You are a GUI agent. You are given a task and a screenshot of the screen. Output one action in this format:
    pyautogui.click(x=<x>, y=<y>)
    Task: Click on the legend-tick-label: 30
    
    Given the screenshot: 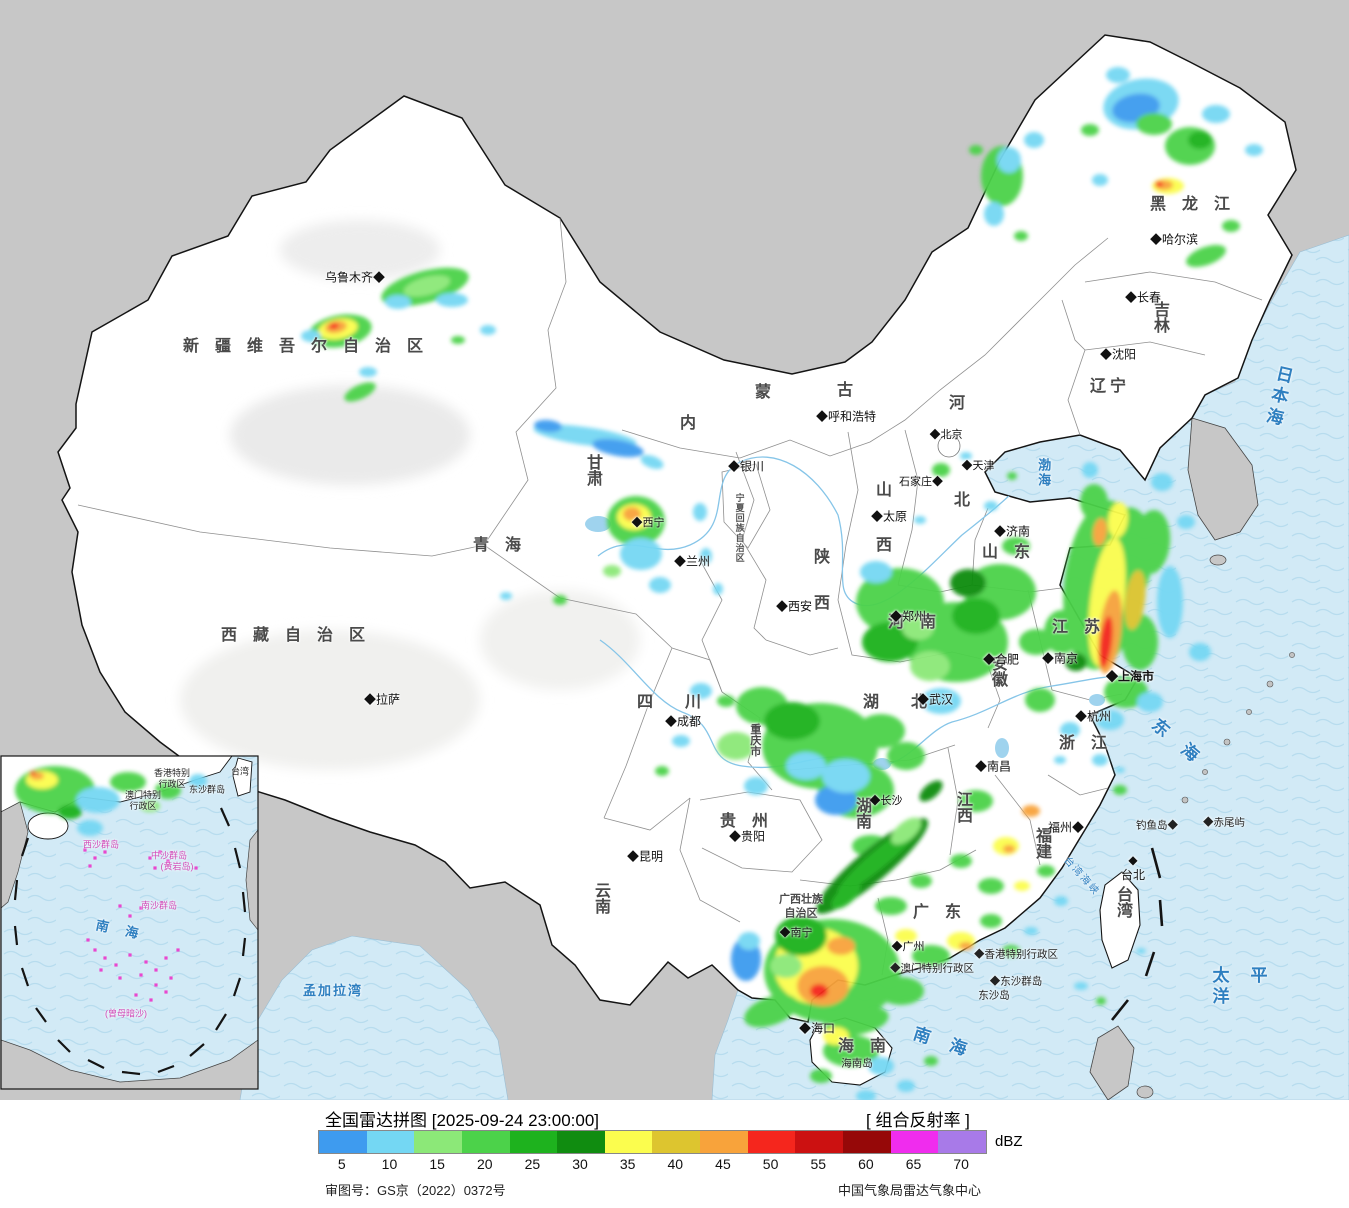 What is the action you would take?
    pyautogui.click(x=580, y=1164)
    